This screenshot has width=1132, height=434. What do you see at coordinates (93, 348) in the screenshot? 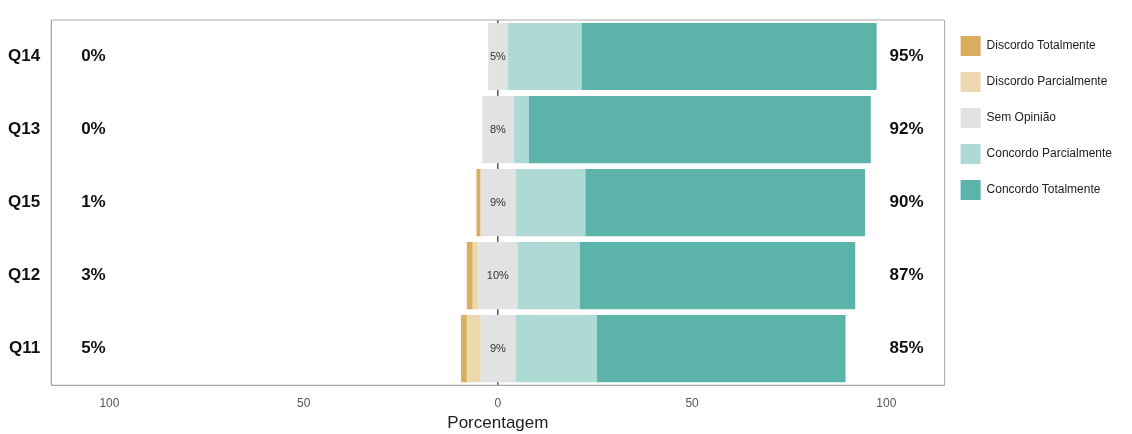
I see `annotation: 5%` at bounding box center [93, 348].